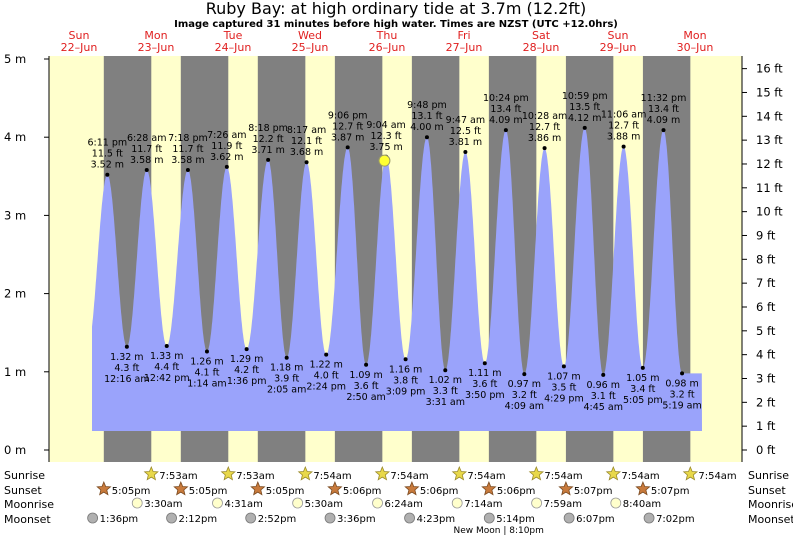  What do you see at coordinates (681, 383) in the screenshot?
I see `tide-m-label: 0.98 m` at bounding box center [681, 383].